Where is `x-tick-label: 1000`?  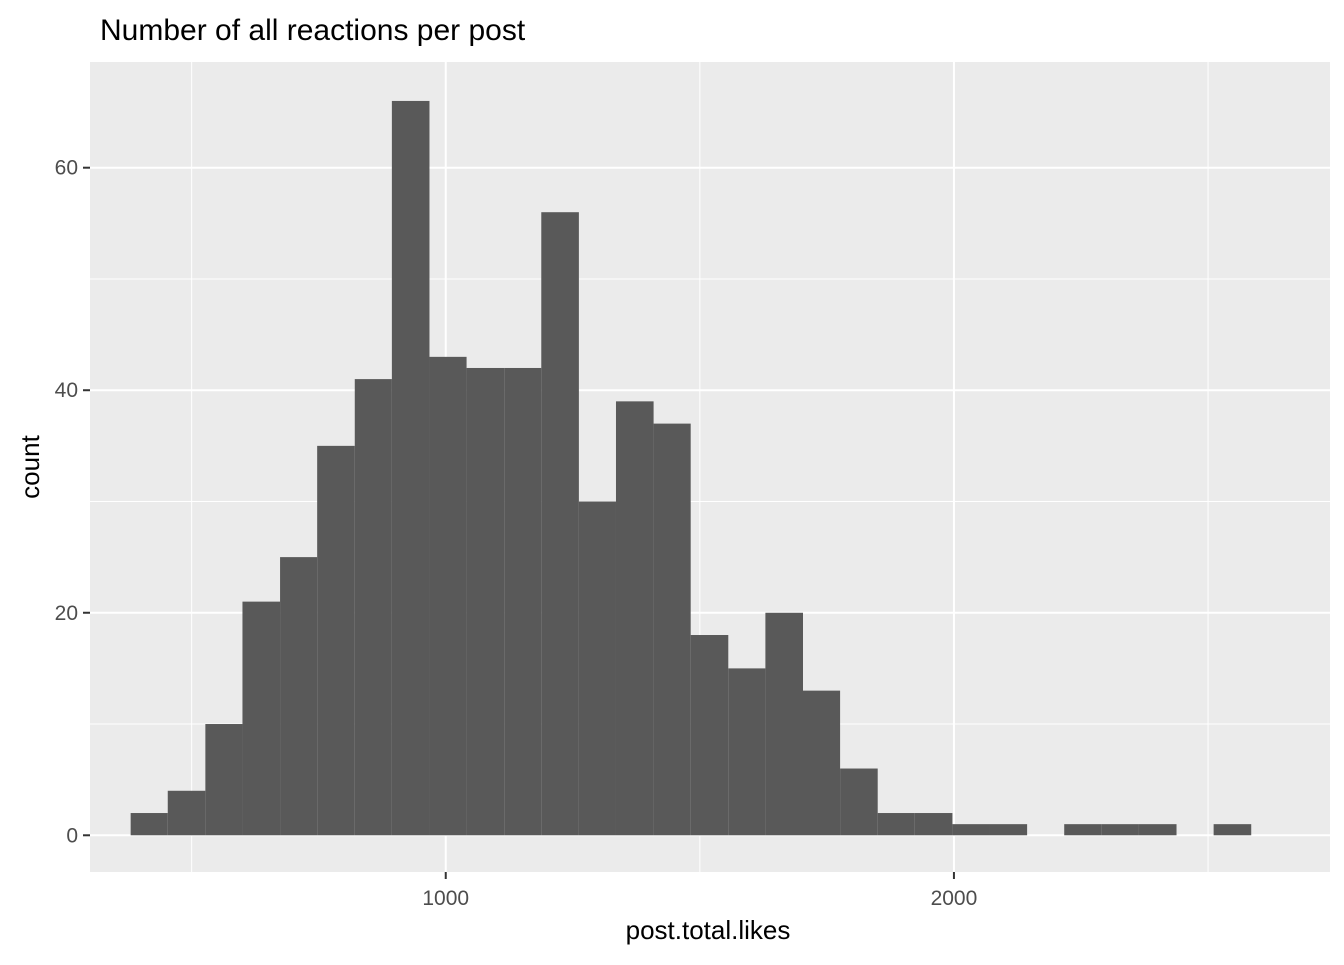
x-tick-label: 1000 is located at coordinates (445, 898).